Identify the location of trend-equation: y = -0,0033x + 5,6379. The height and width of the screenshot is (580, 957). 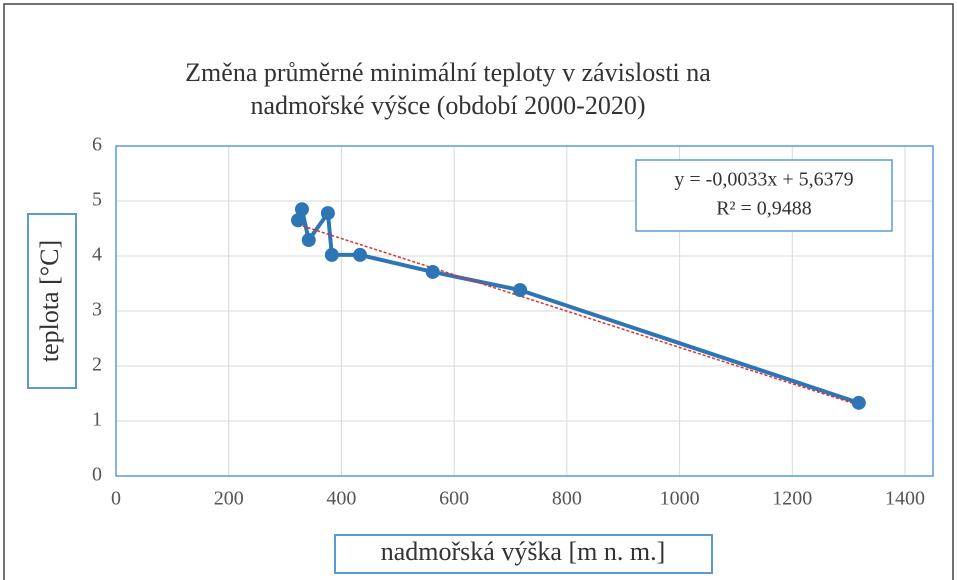
(763, 180).